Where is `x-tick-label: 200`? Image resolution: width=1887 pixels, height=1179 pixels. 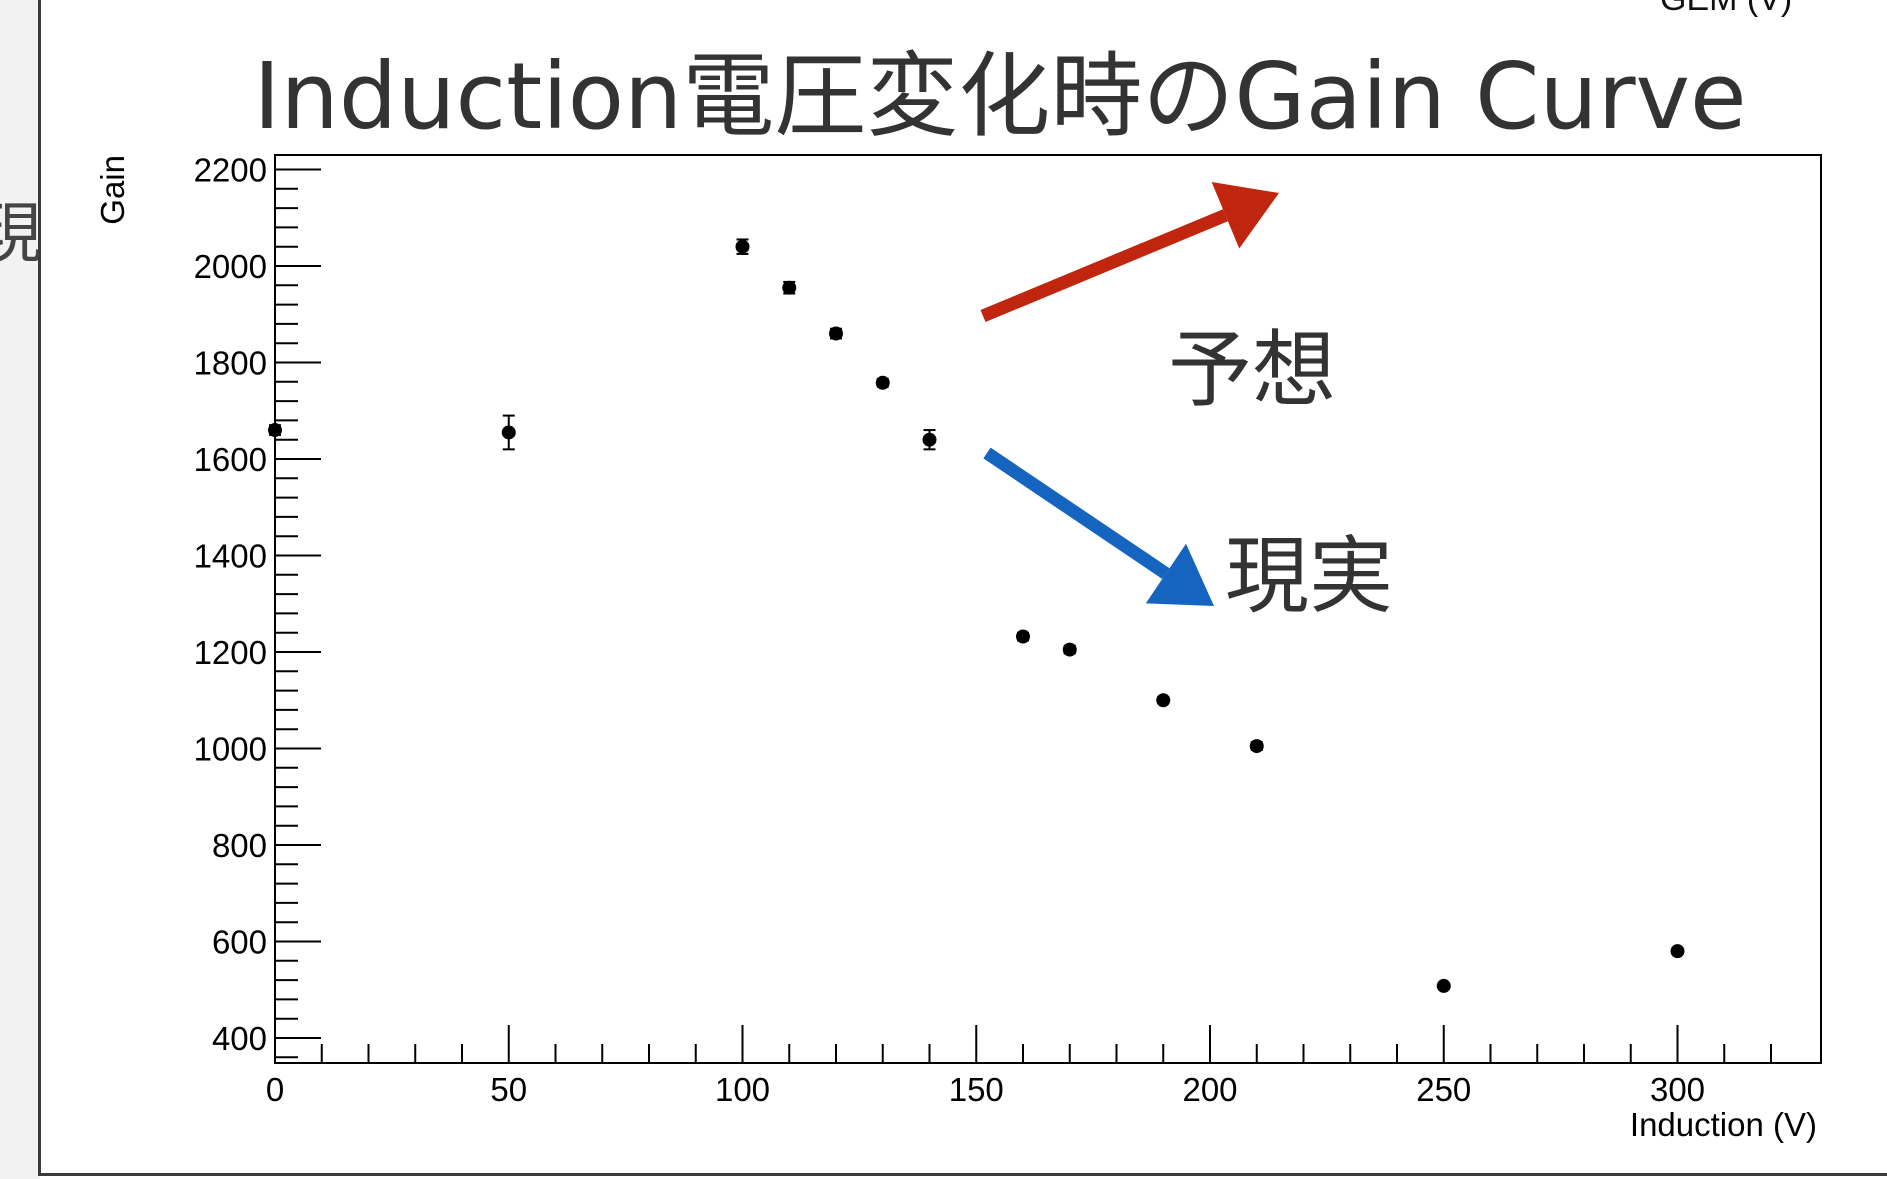 x-tick-label: 200 is located at coordinates (1209, 1089).